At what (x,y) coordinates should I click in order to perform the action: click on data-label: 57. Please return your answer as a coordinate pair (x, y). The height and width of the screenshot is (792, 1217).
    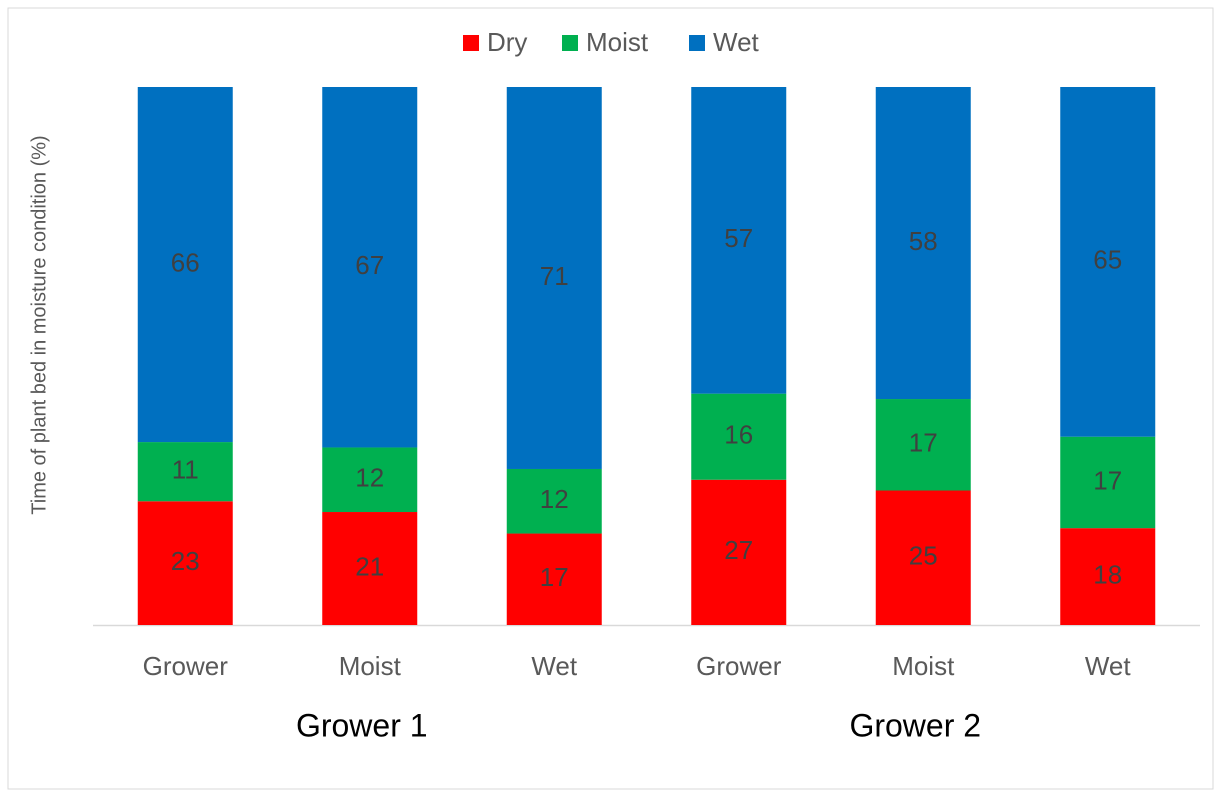
    Looking at the image, I should click on (738, 238).